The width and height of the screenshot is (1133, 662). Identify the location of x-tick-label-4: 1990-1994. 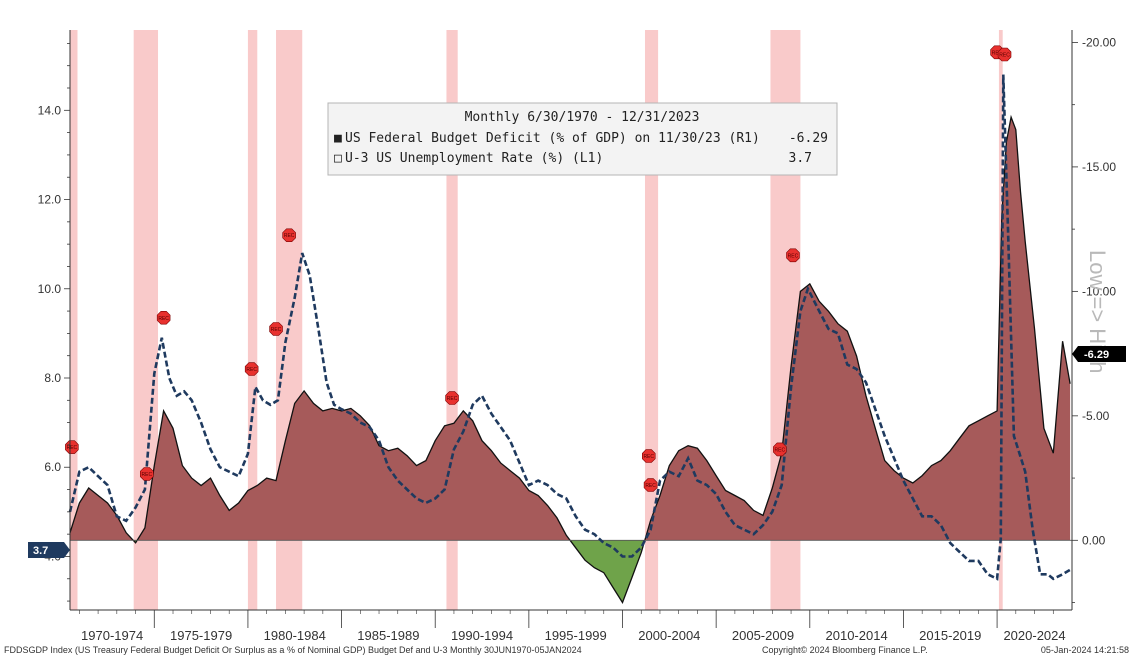
(482, 635).